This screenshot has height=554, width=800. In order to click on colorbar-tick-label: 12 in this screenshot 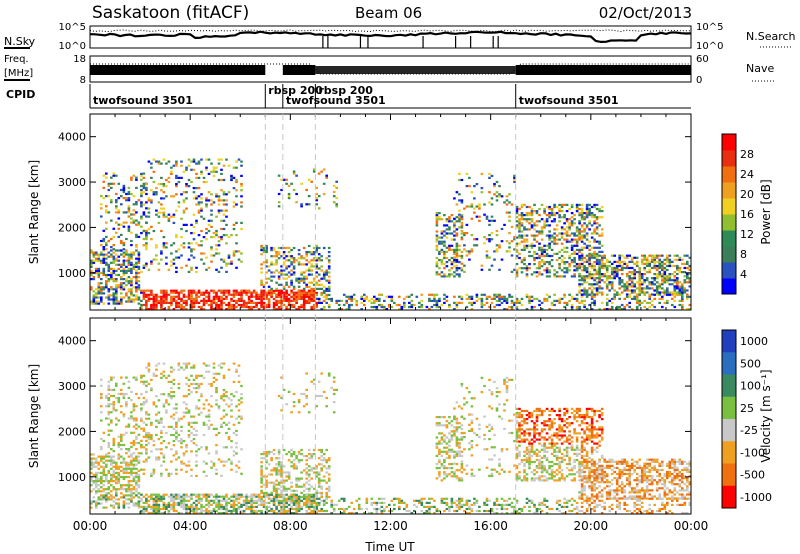, I will do `click(747, 234)`.